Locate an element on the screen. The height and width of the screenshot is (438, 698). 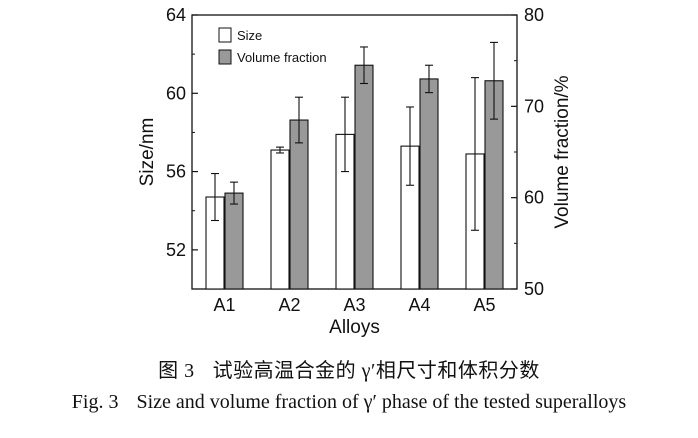
left-axis-tick-label: 52 is located at coordinates (176, 250).